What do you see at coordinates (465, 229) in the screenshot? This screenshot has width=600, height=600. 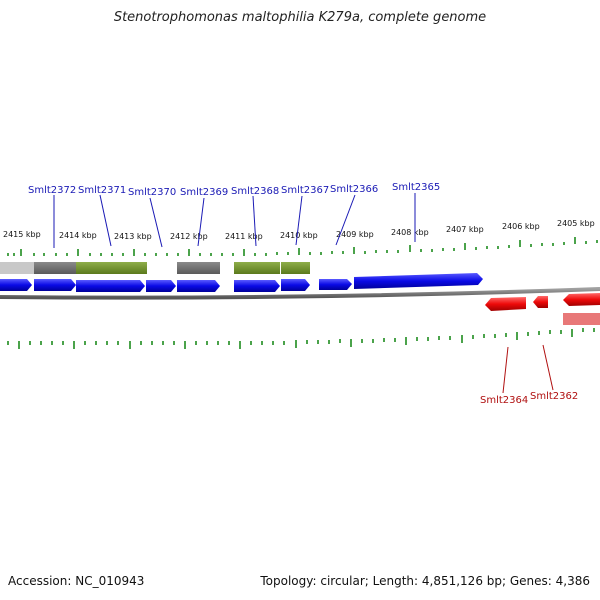 I see `kbp-label: 2407 kbp` at bounding box center [465, 229].